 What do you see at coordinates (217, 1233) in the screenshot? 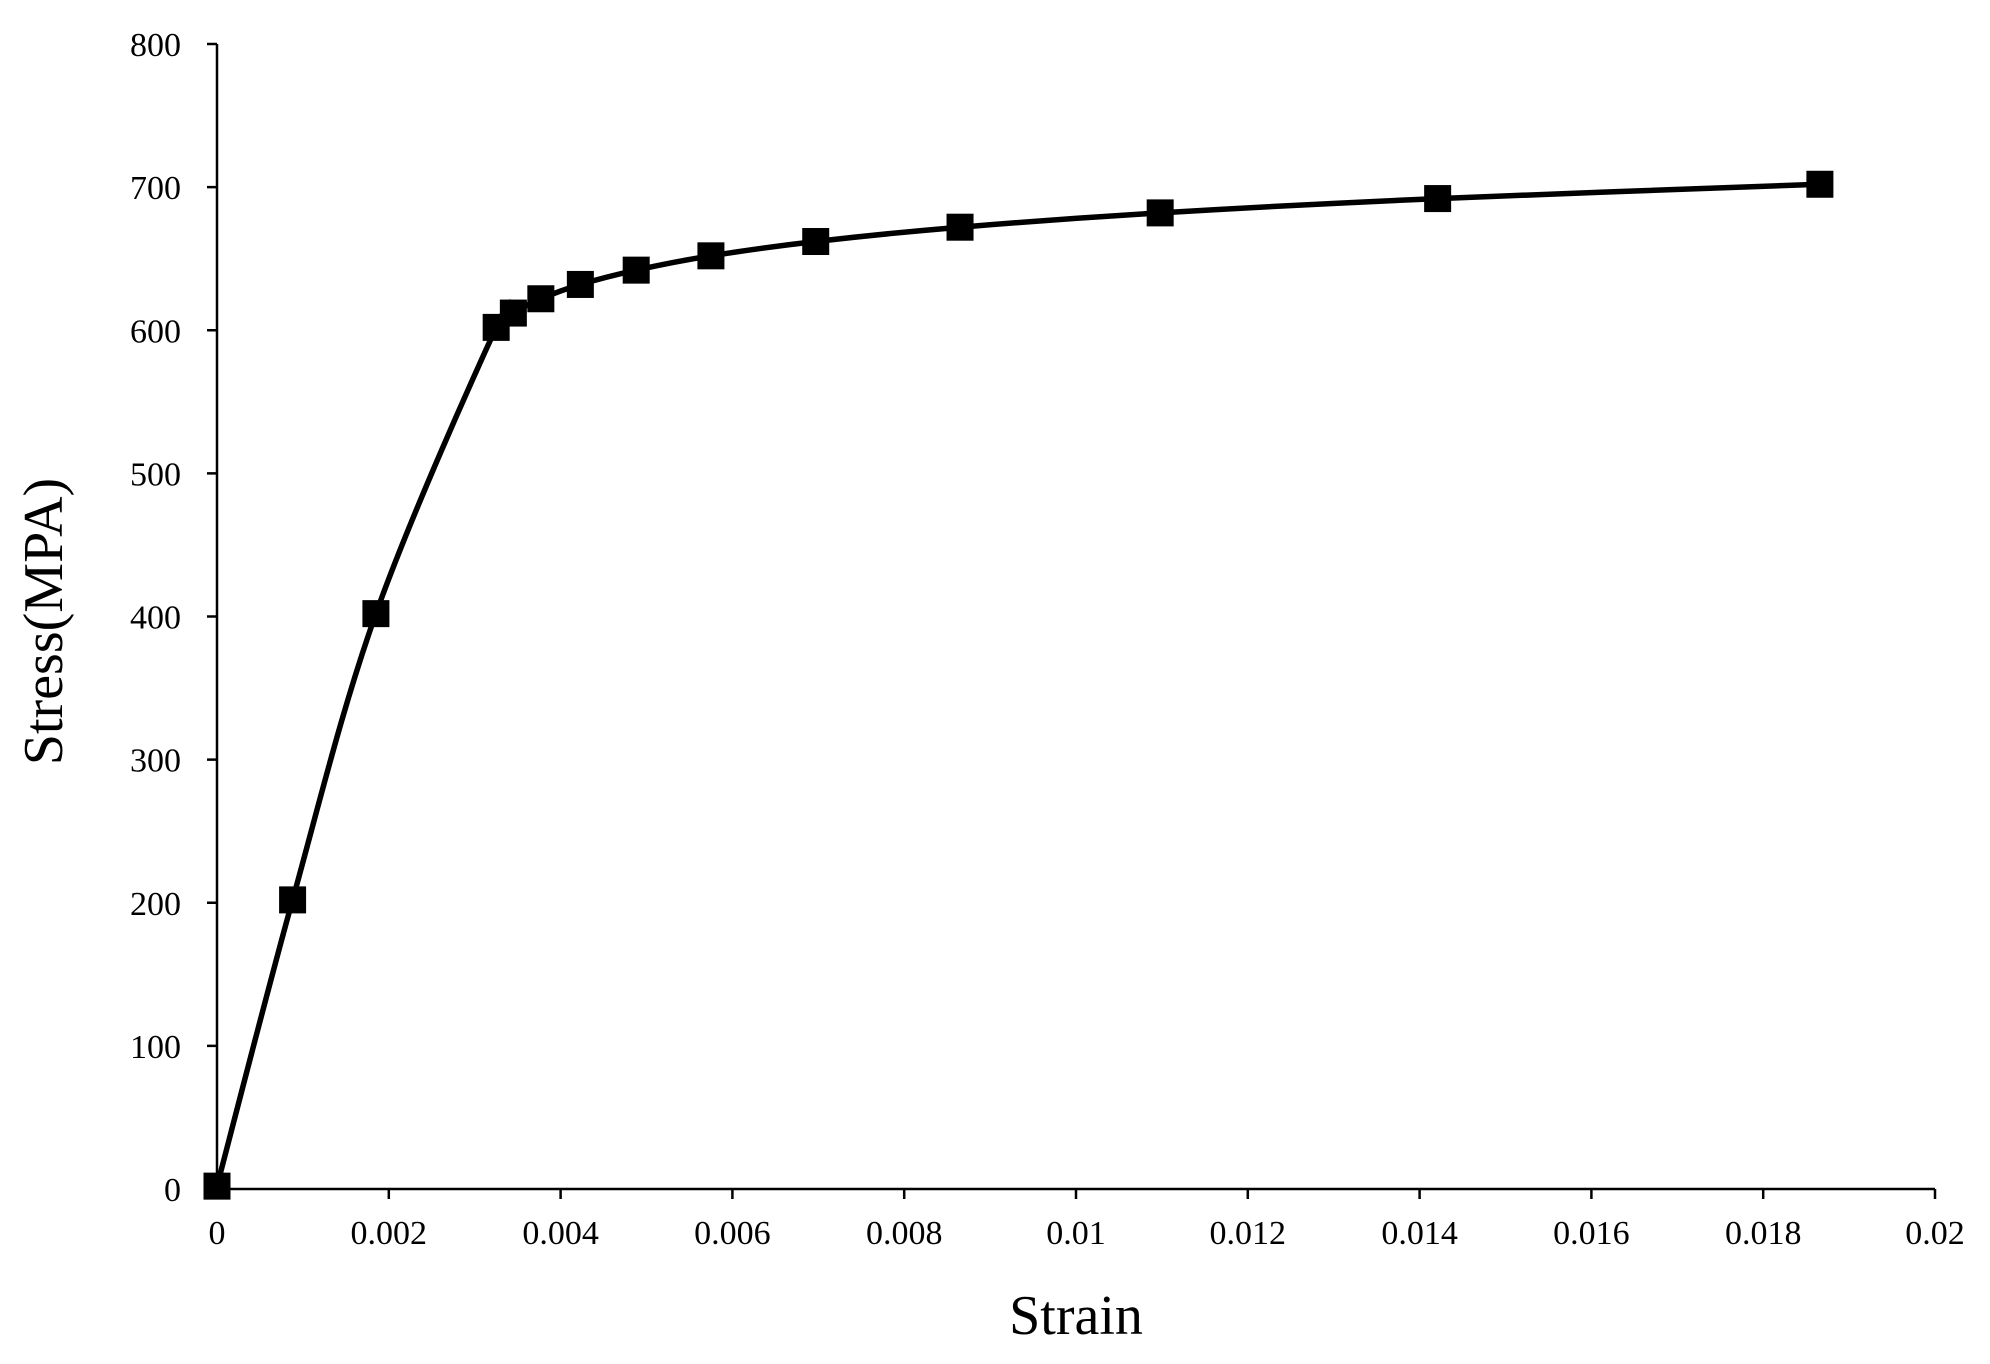
I see `x-tick-label: 0` at bounding box center [217, 1233].